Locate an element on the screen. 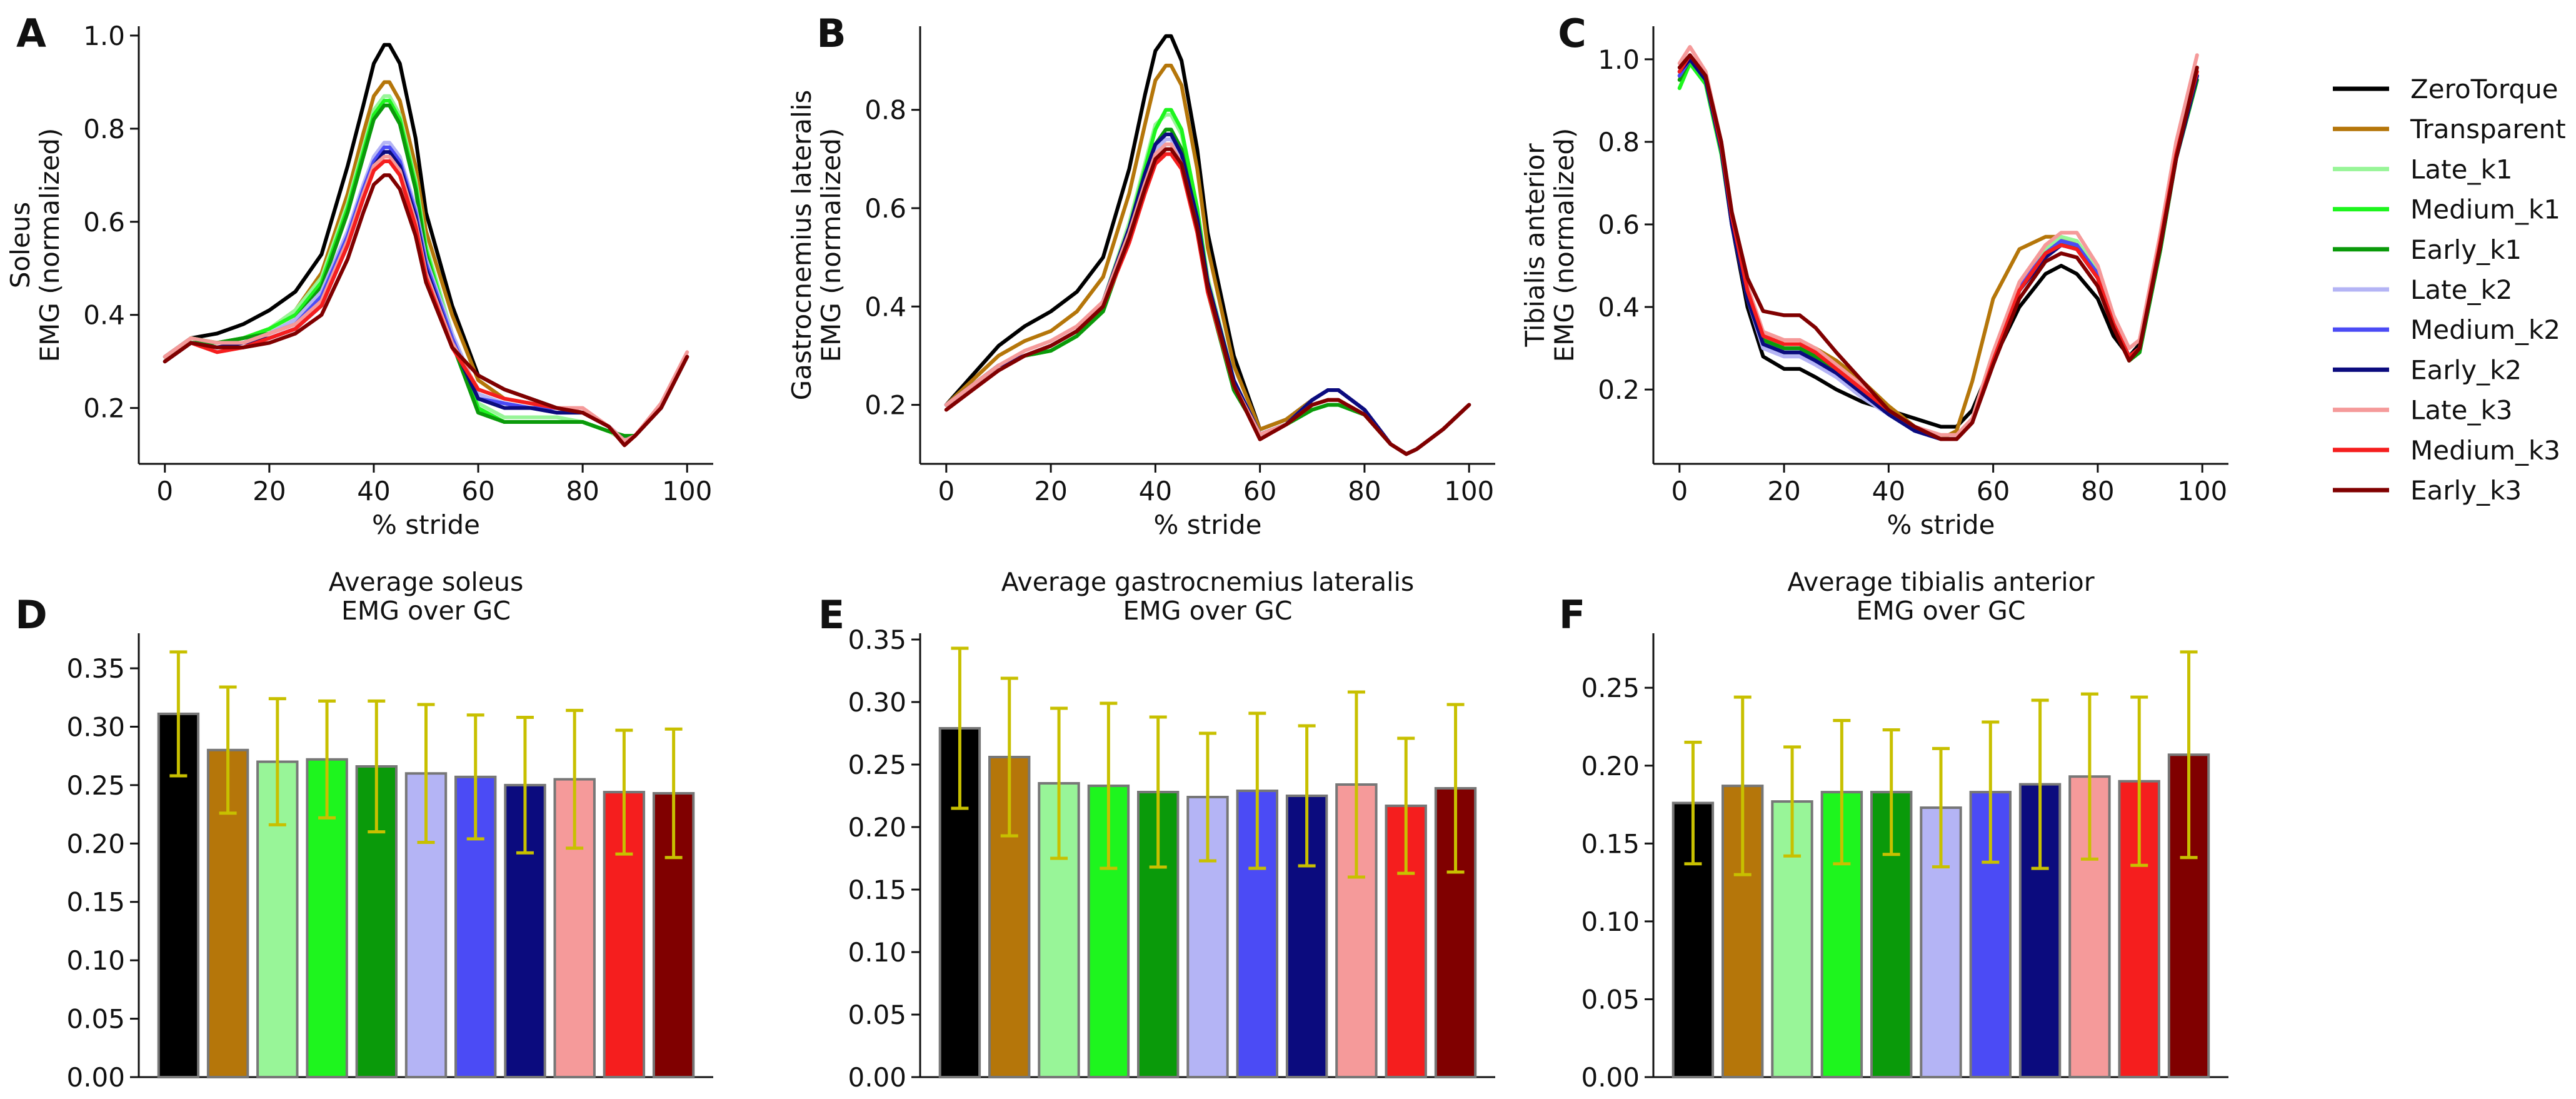 The height and width of the screenshot is (1099, 2576). legend-label-medium-k1: Medium_k1 is located at coordinates (2485, 209).